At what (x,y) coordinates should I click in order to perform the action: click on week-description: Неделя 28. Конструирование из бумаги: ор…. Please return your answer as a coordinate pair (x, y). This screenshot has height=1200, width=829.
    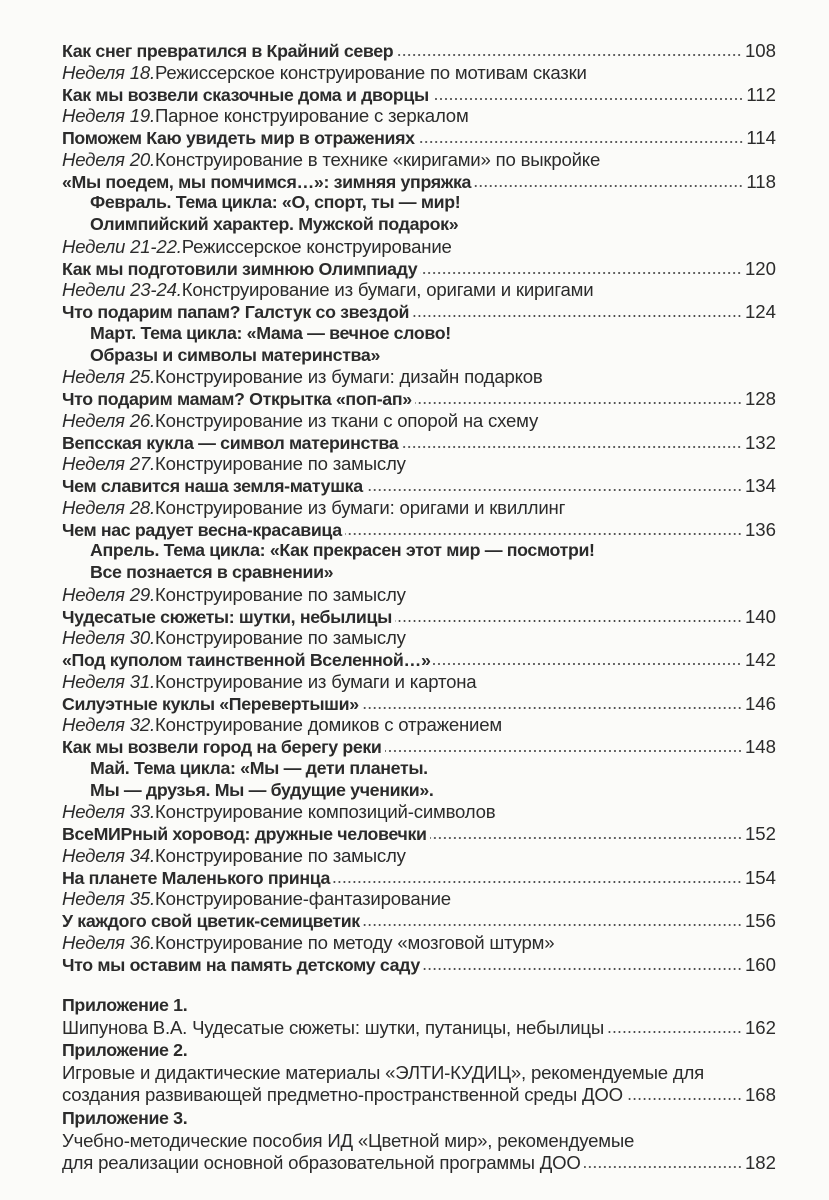
    Looking at the image, I should click on (419, 508).